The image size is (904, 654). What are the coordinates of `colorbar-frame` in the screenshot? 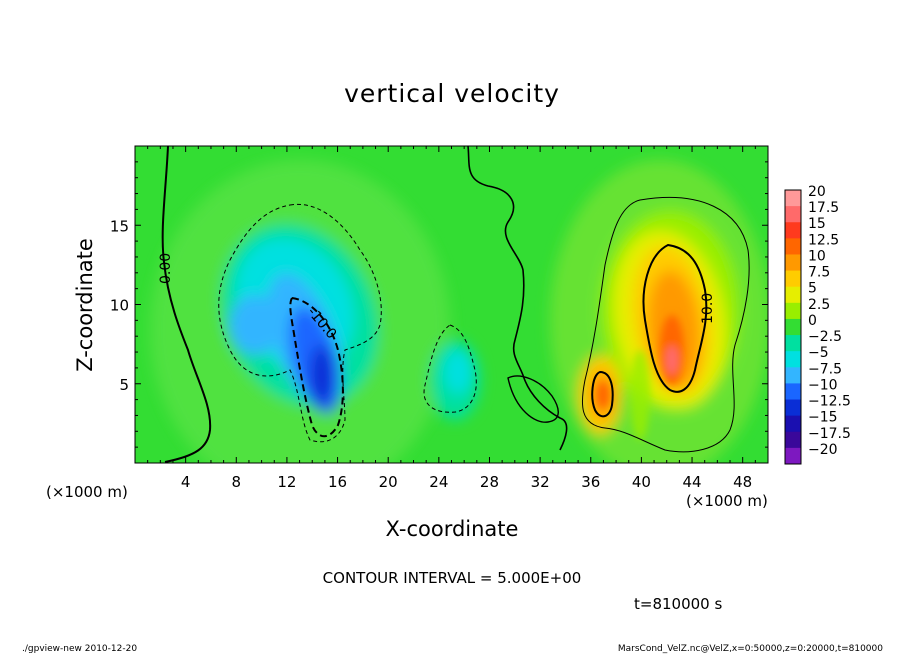 It's located at (793, 327).